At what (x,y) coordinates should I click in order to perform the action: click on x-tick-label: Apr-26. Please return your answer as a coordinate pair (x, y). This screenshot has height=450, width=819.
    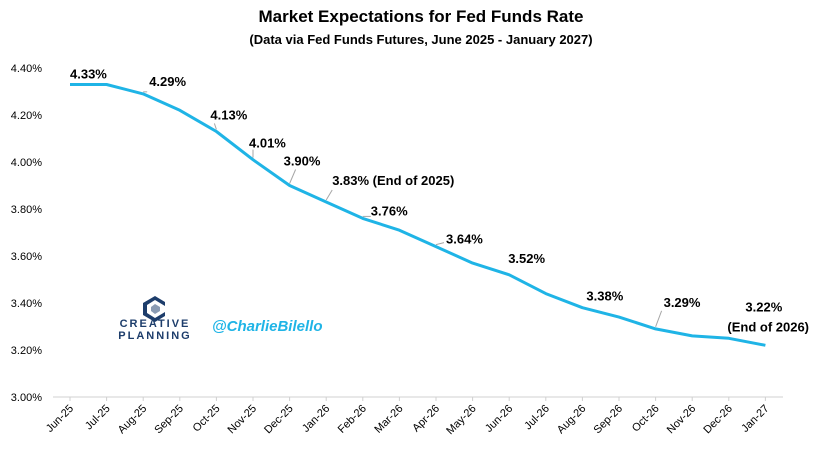
    Looking at the image, I should click on (426, 419).